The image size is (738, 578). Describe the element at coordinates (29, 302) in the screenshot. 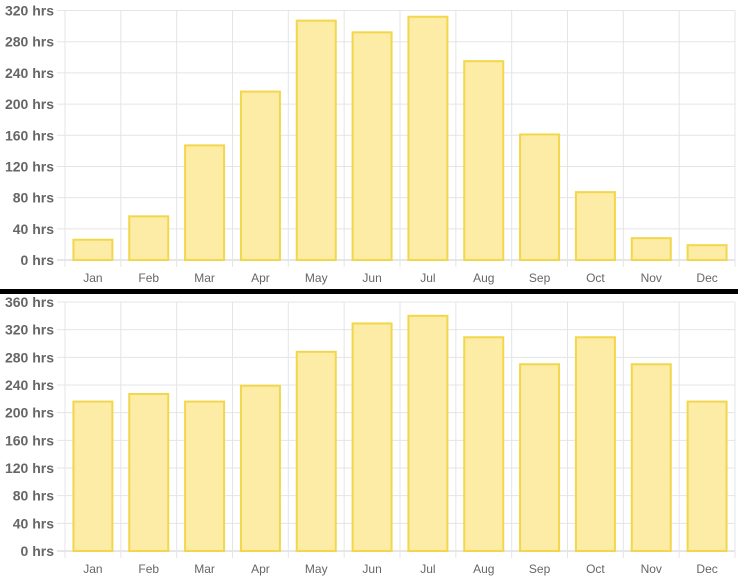

I see `y-tick-label: 360 hrs` at that location.